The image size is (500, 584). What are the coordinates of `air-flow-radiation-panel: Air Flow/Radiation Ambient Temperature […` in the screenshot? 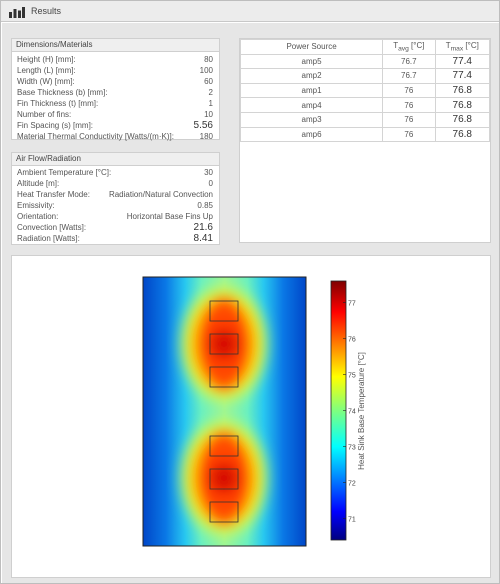 It's located at (115, 198).